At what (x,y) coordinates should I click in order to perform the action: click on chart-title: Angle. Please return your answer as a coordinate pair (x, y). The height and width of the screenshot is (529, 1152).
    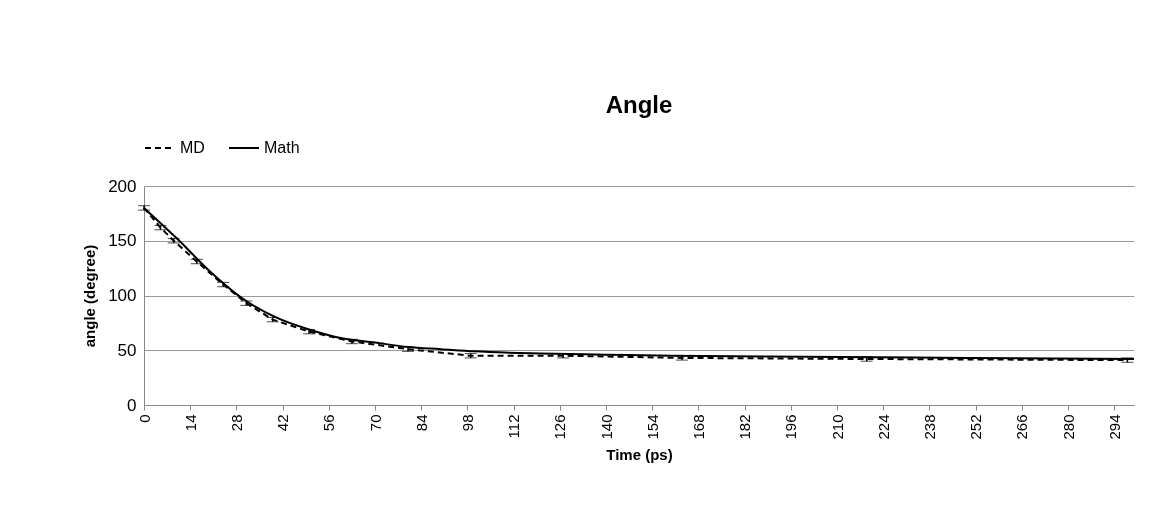
    Looking at the image, I should click on (639, 104).